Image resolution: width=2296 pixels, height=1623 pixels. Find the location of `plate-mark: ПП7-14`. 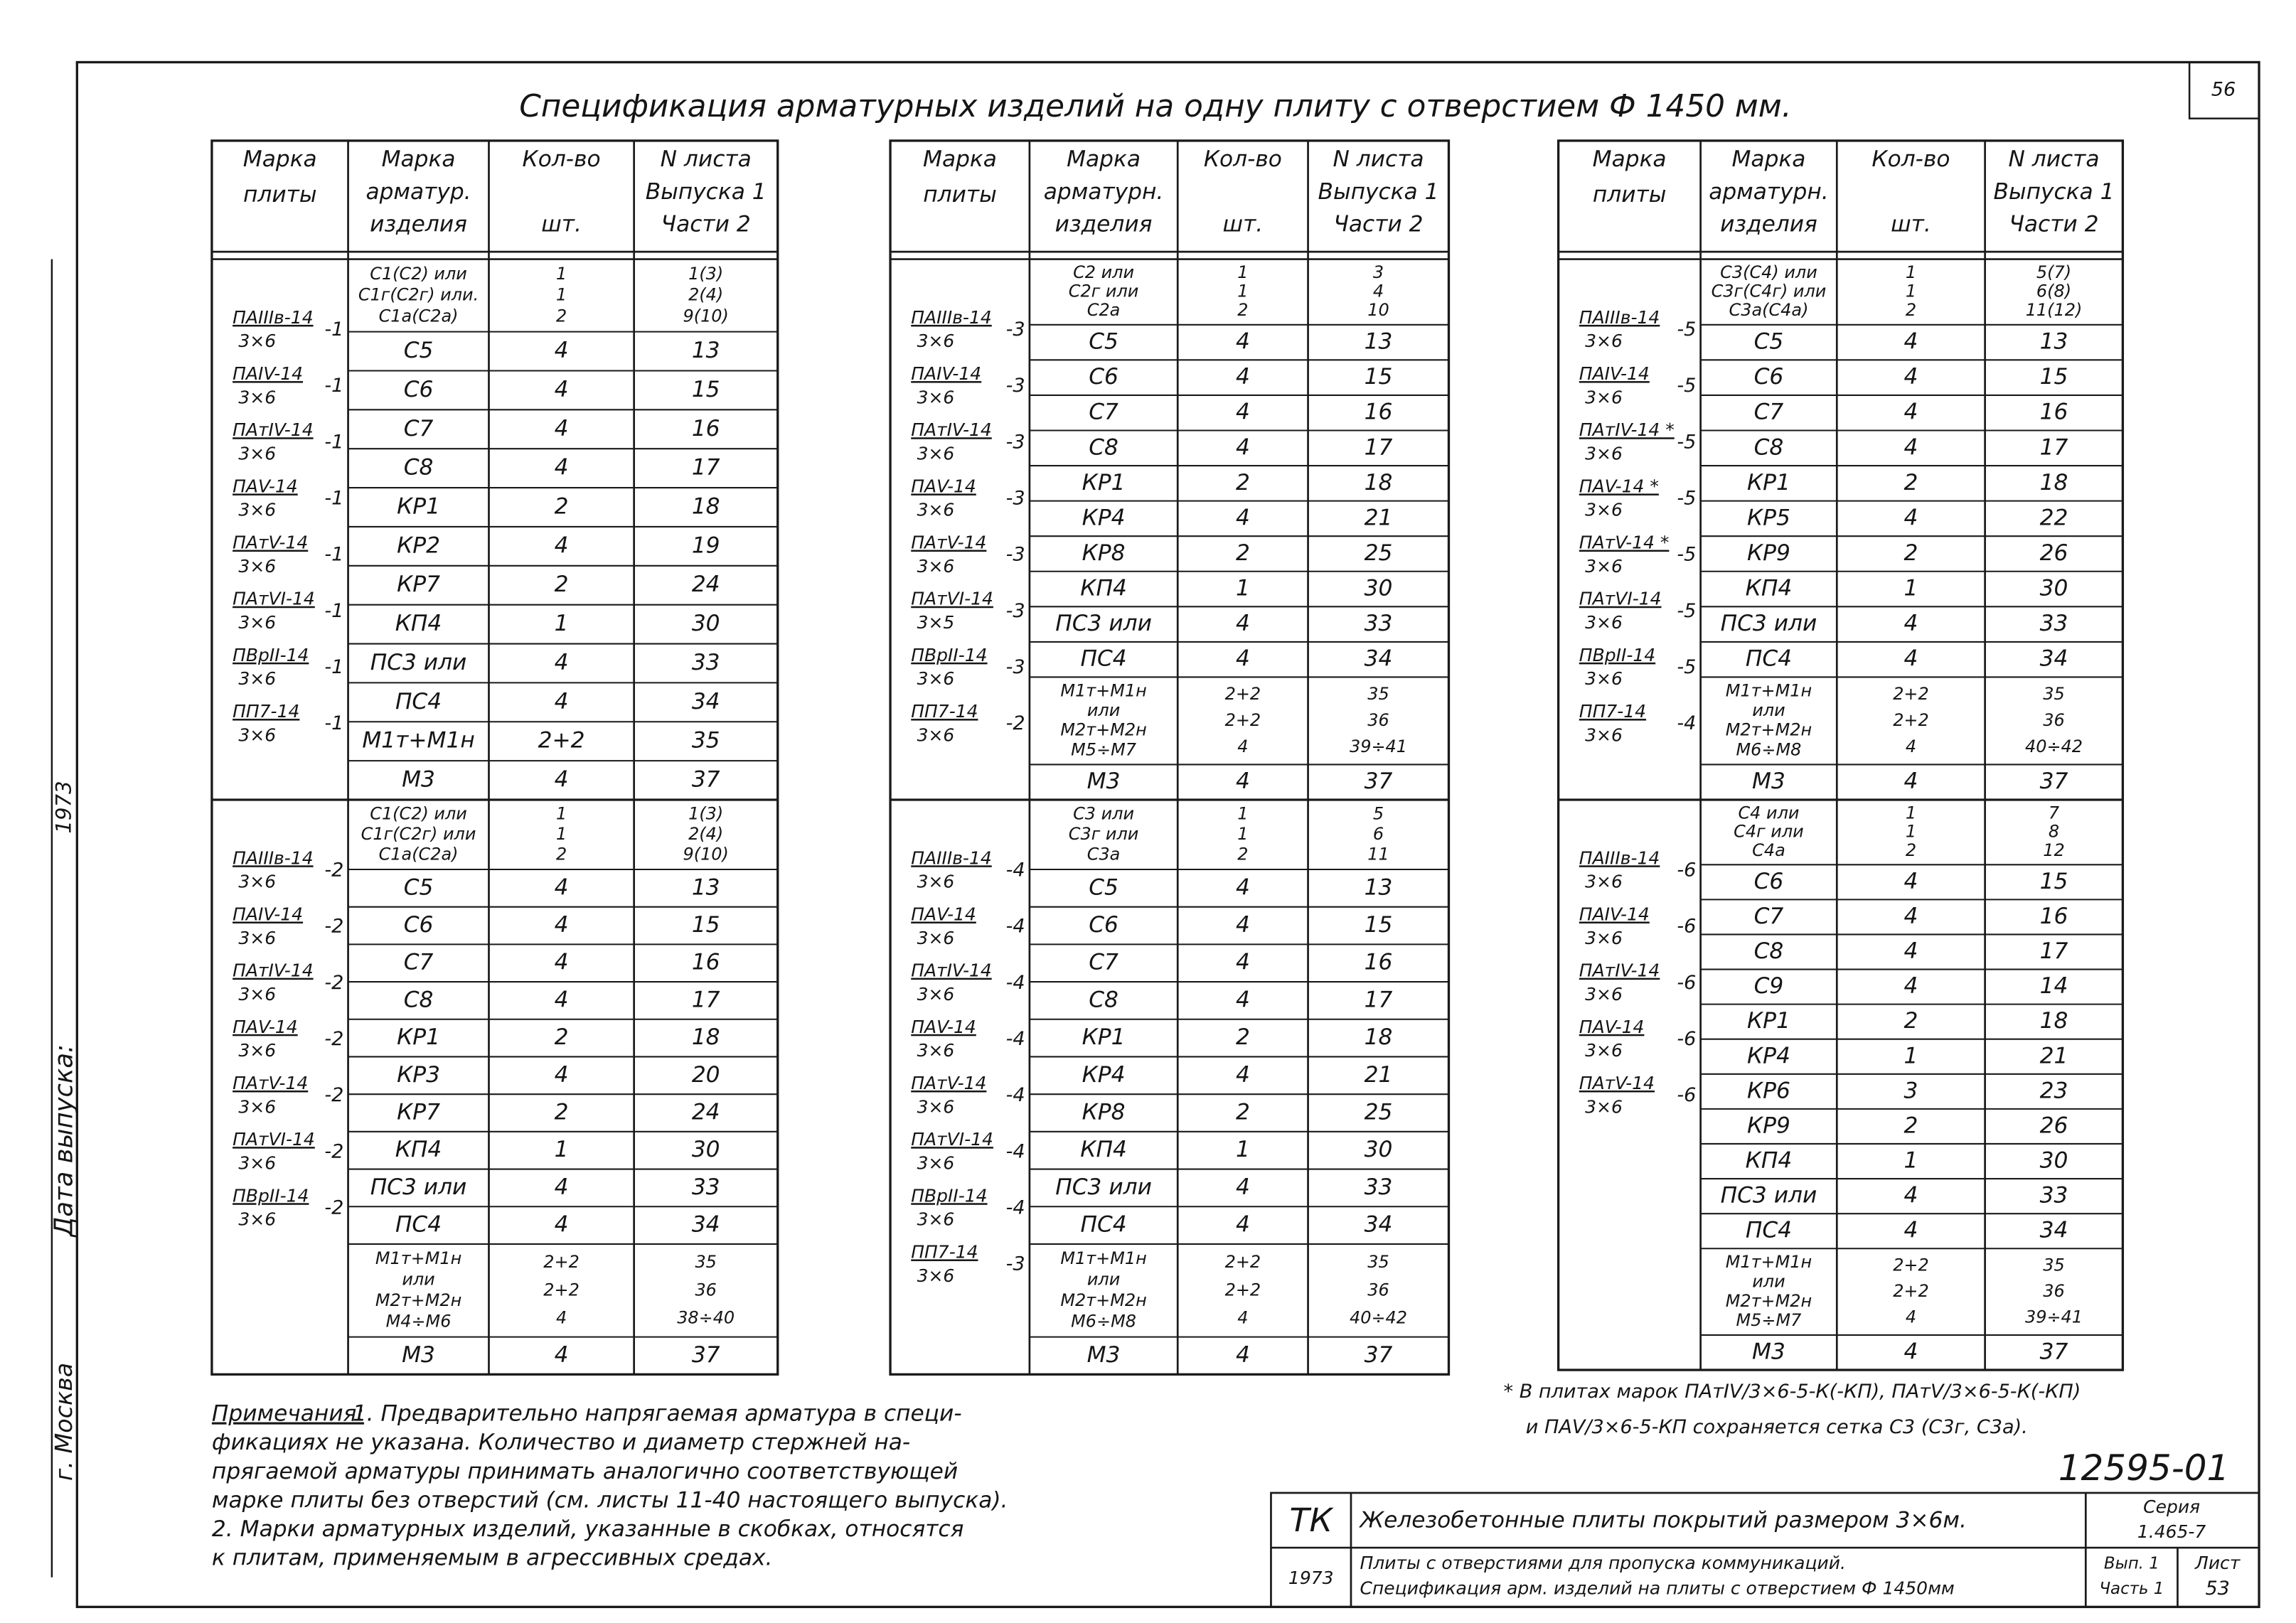

plate-mark: ПП7-14 is located at coordinates (266, 711).